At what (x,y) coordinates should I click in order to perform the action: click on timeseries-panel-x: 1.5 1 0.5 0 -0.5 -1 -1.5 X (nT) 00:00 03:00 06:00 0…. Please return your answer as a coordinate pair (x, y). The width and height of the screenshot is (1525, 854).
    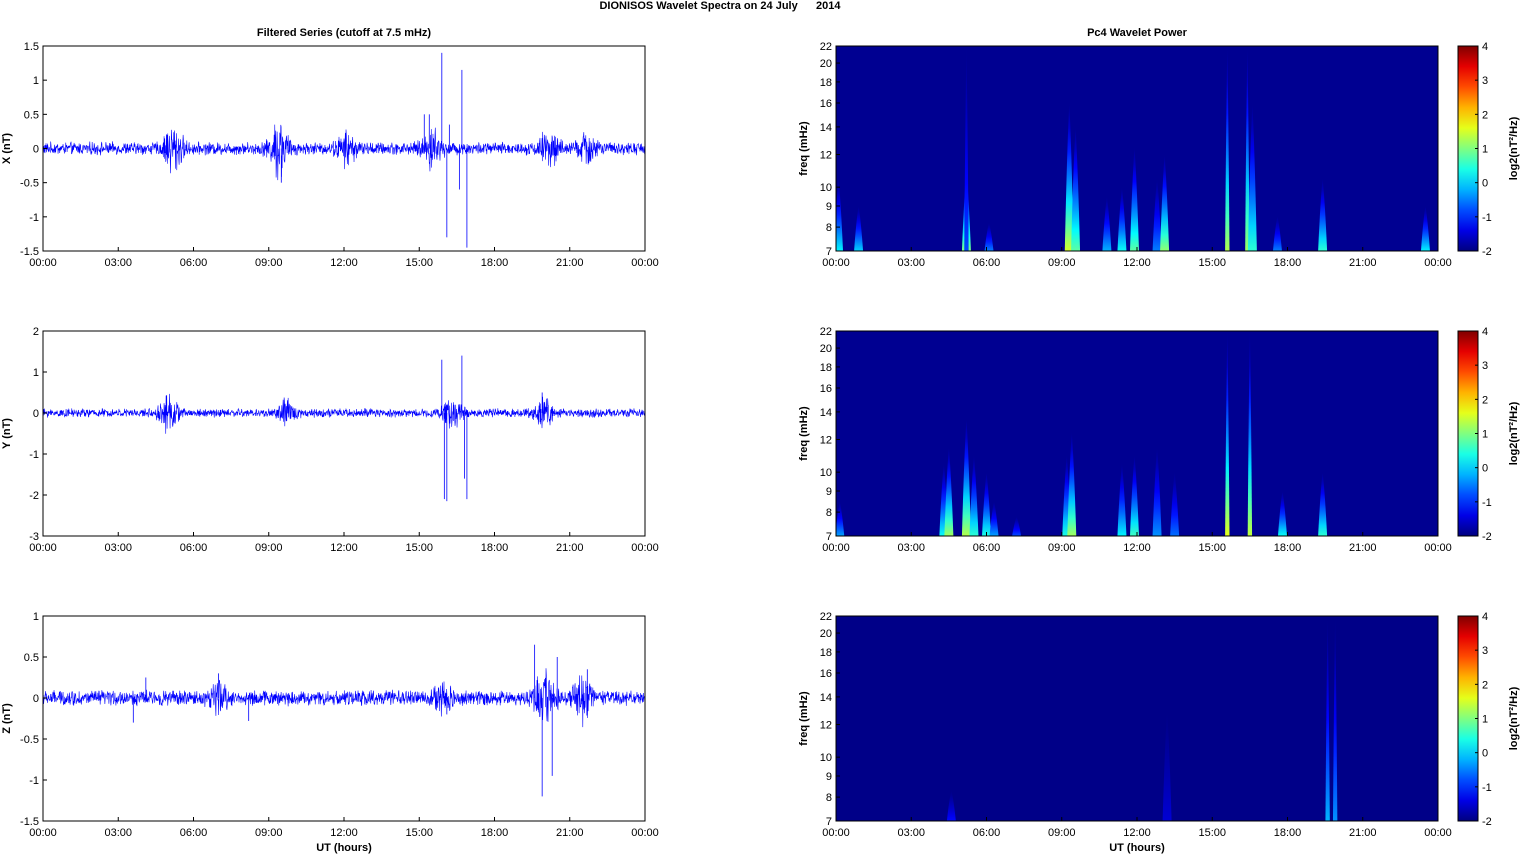
    Looking at the image, I should click on (330, 155).